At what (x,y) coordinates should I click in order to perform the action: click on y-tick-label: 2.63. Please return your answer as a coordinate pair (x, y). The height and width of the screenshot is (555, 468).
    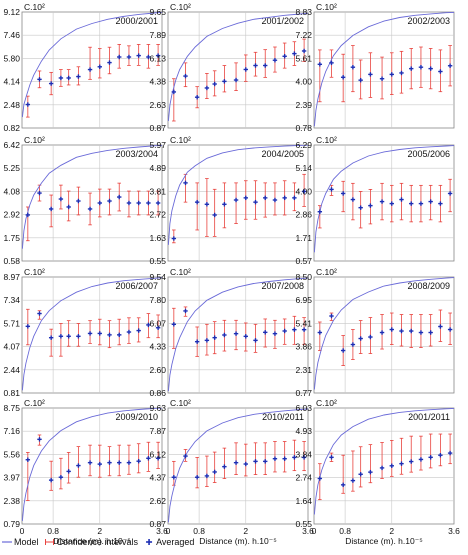
    Looking at the image, I should click on (157, 105).